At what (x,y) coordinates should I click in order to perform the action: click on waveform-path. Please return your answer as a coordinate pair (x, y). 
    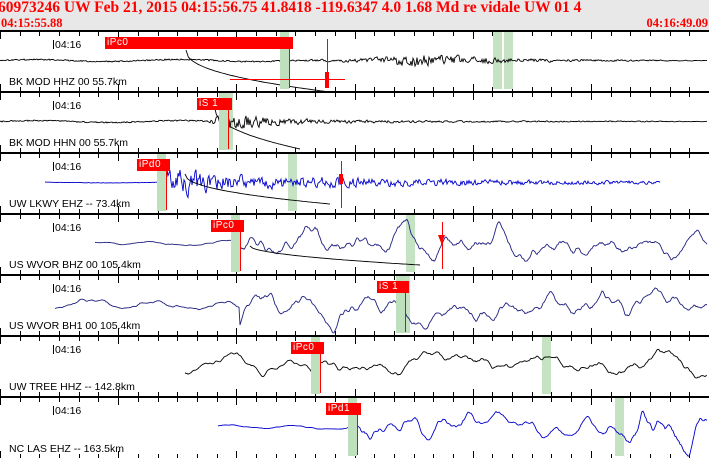
    Looking at the image, I should click on (354, 61).